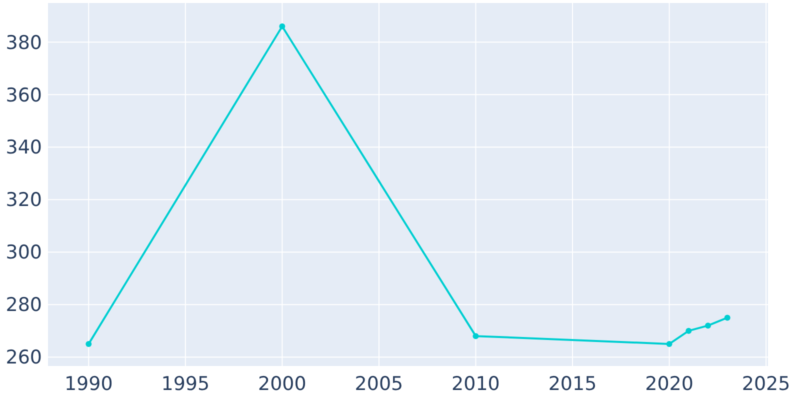 The image size is (800, 400). What do you see at coordinates (476, 384) in the screenshot?
I see `x-tick-label: 2010` at bounding box center [476, 384].